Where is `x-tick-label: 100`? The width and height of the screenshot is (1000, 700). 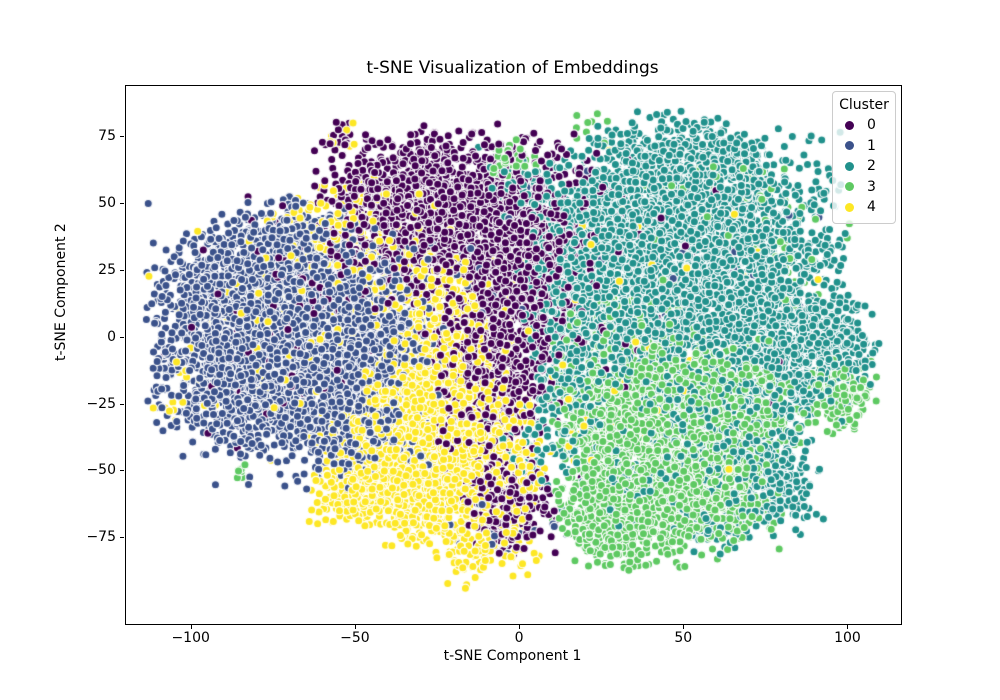 x-tick-label: 100 is located at coordinates (847, 638).